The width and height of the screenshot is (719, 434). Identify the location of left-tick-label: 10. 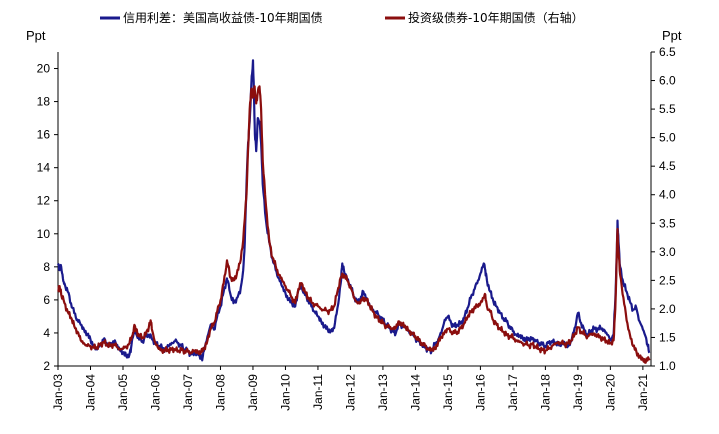
(44, 234).